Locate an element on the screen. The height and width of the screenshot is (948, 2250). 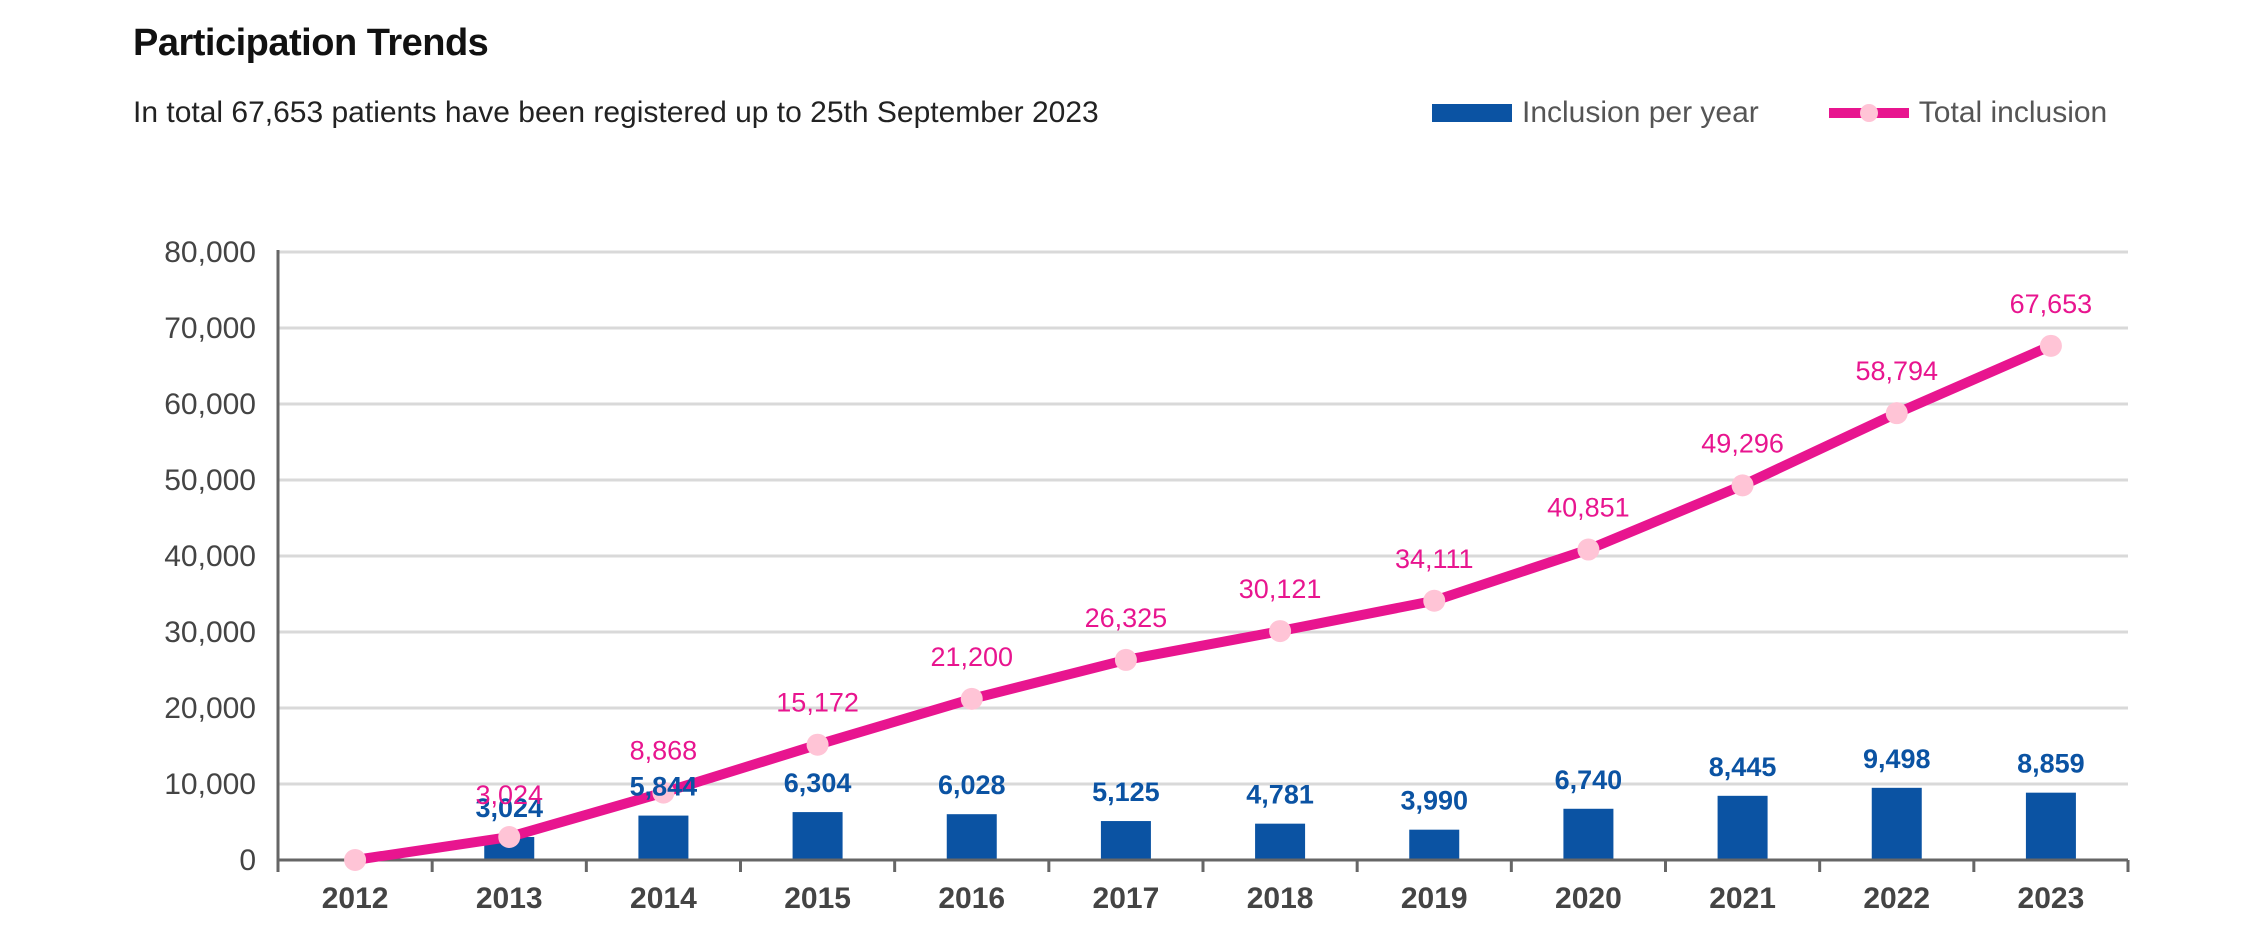
point-2016 is located at coordinates (971, 698).